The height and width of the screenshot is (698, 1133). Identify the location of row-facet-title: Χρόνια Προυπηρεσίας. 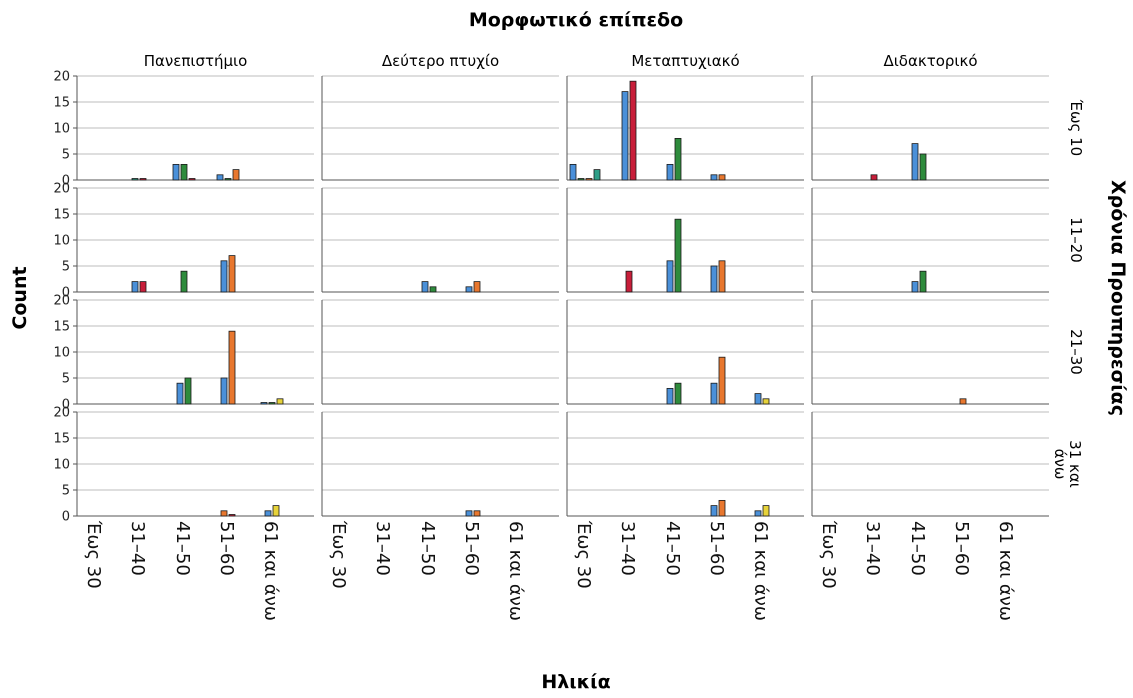
(1118, 298).